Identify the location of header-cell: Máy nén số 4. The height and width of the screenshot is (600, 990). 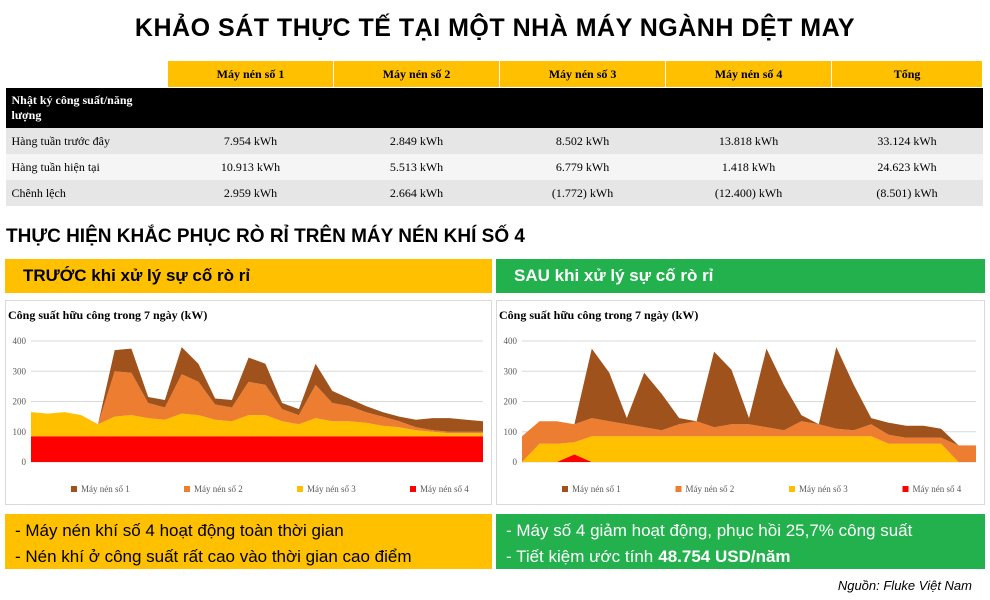
(749, 74).